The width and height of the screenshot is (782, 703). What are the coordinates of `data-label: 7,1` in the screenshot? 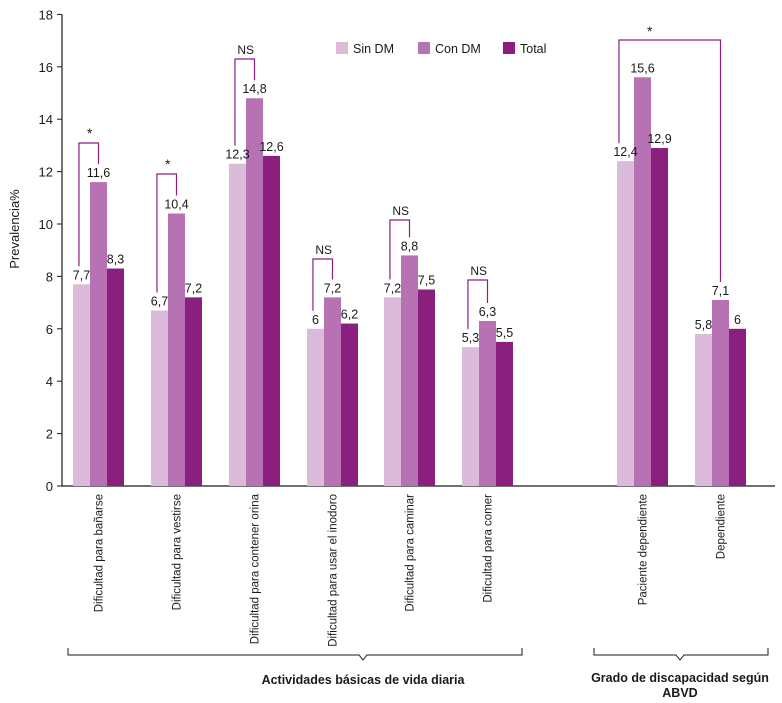 It's located at (720, 291).